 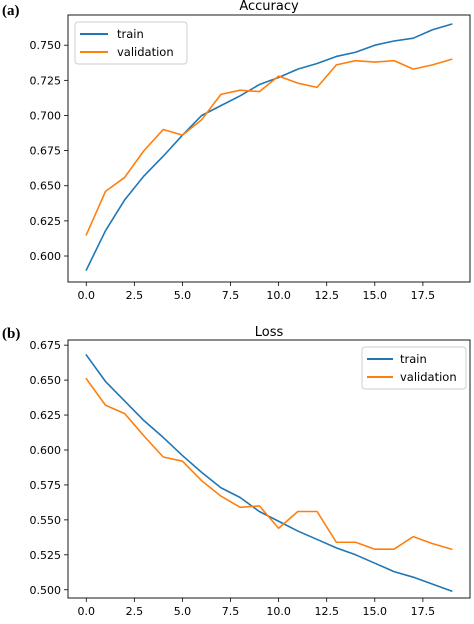 What do you see at coordinates (269, 332) in the screenshot?
I see `loss-title: Loss` at bounding box center [269, 332].